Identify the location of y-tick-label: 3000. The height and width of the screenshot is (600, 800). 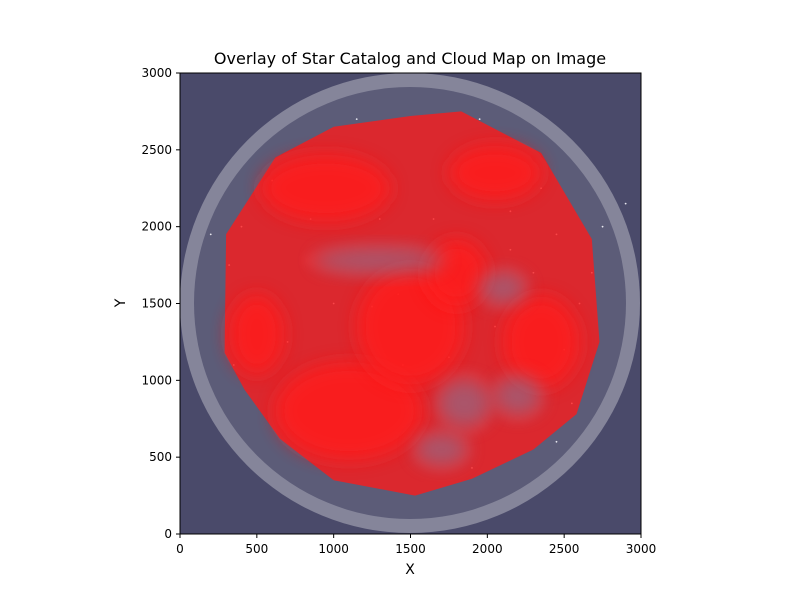
(156, 73).